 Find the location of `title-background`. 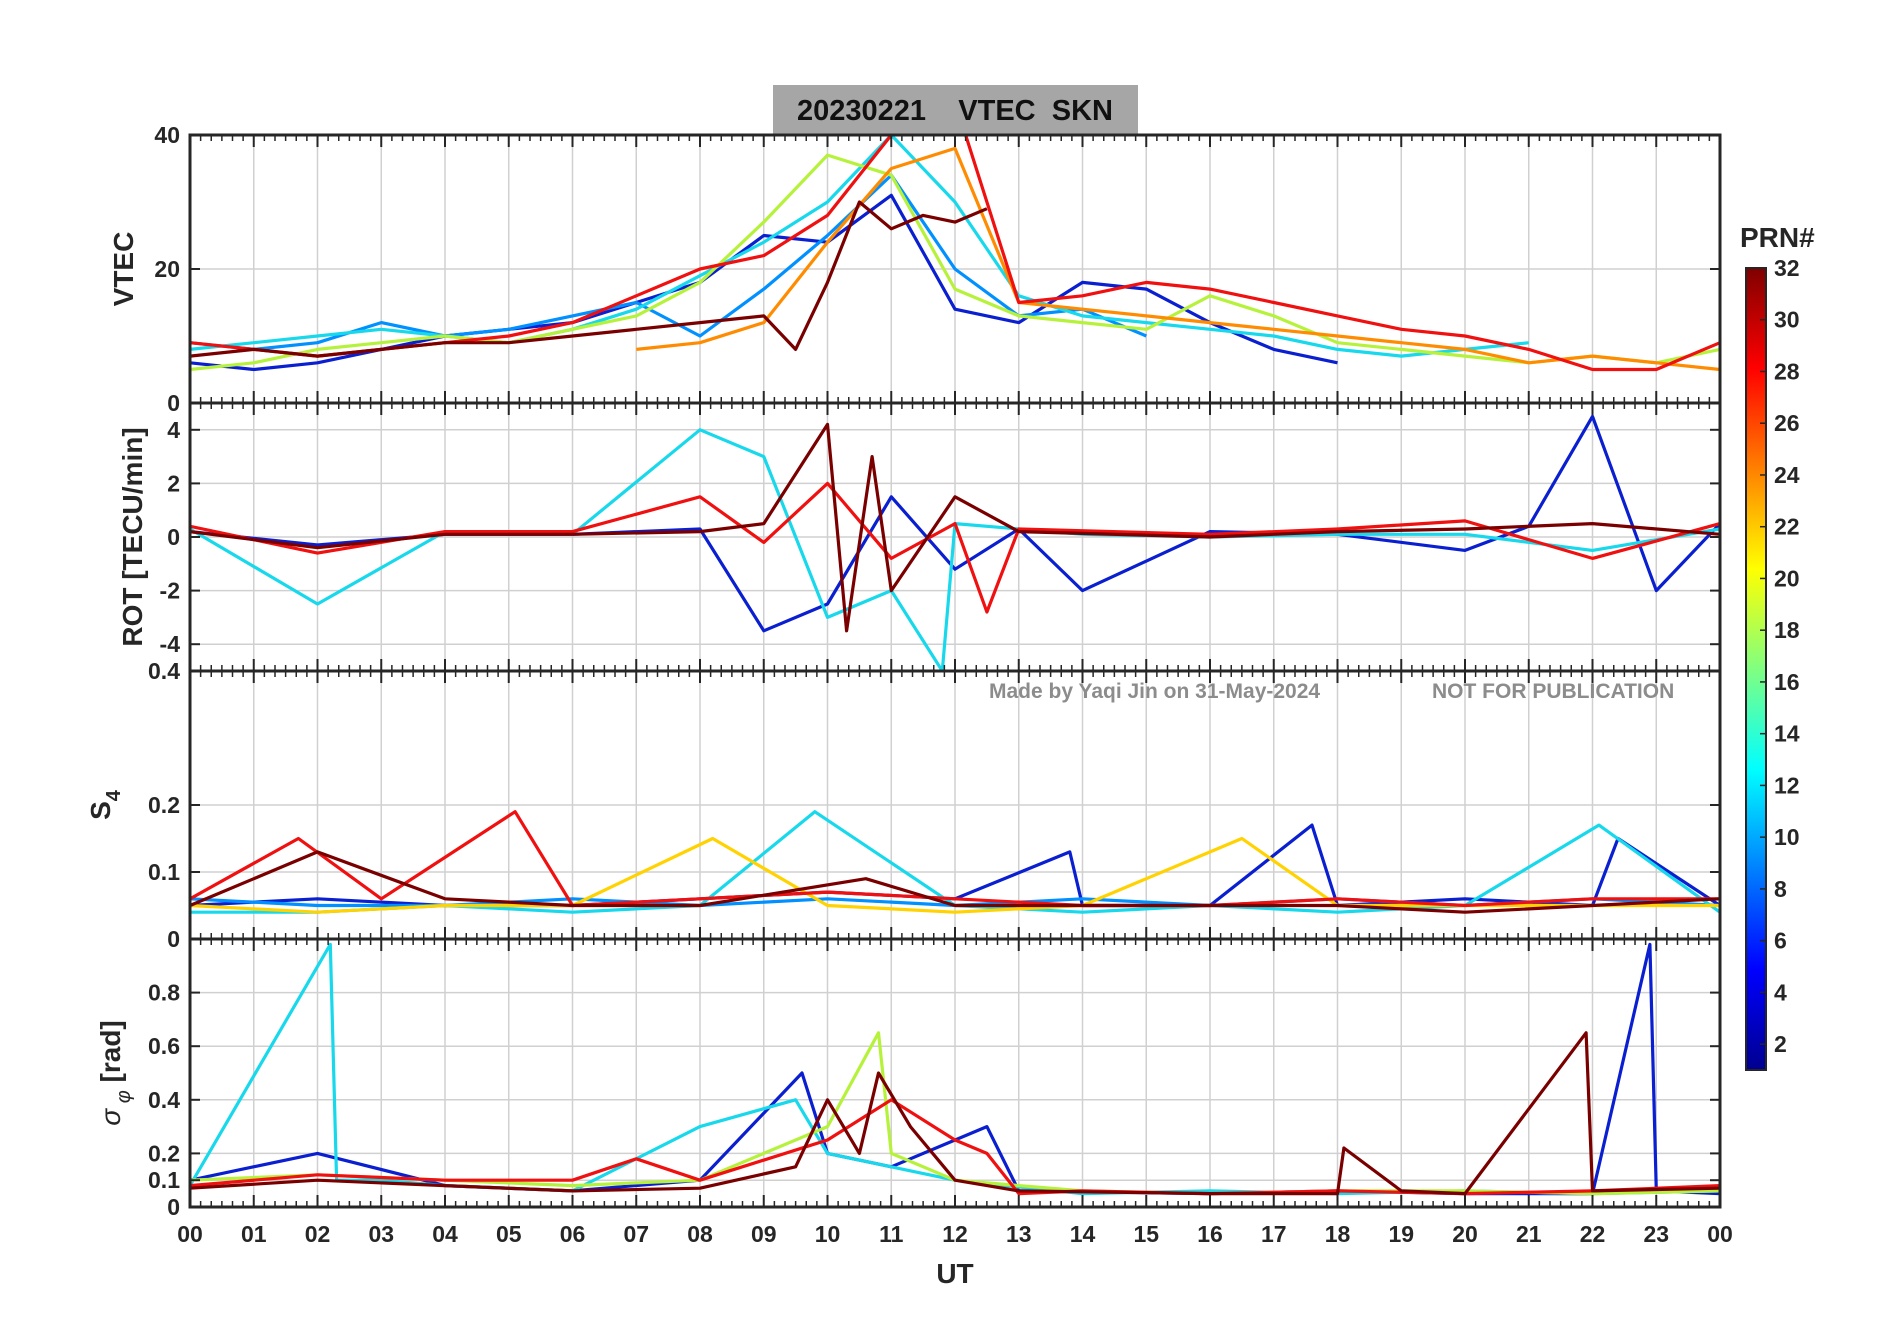

title-background is located at coordinates (955, 110).